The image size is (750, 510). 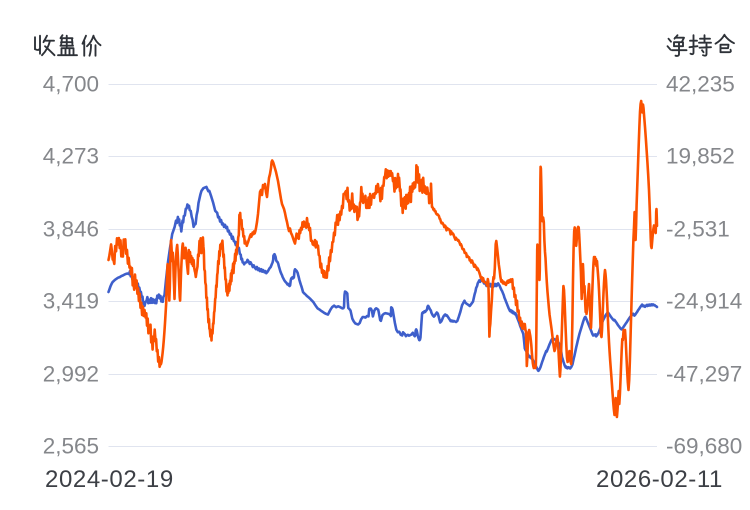 What do you see at coordinates (659, 479) in the screenshot?
I see `svg-text: 2026-02-11` at bounding box center [659, 479].